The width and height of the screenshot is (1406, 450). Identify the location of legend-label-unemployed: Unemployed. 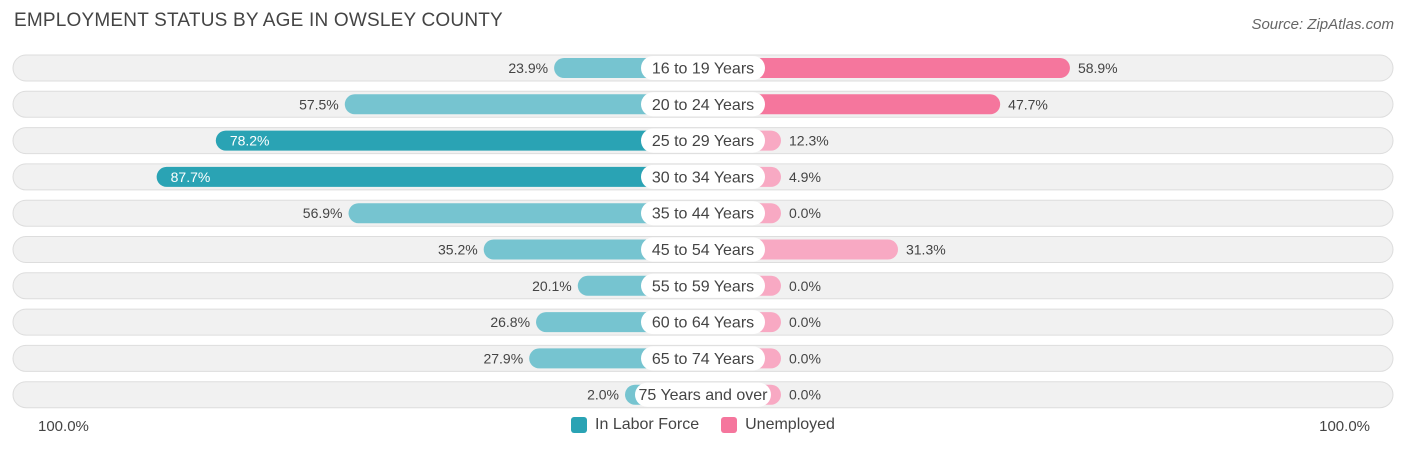
(790, 424).